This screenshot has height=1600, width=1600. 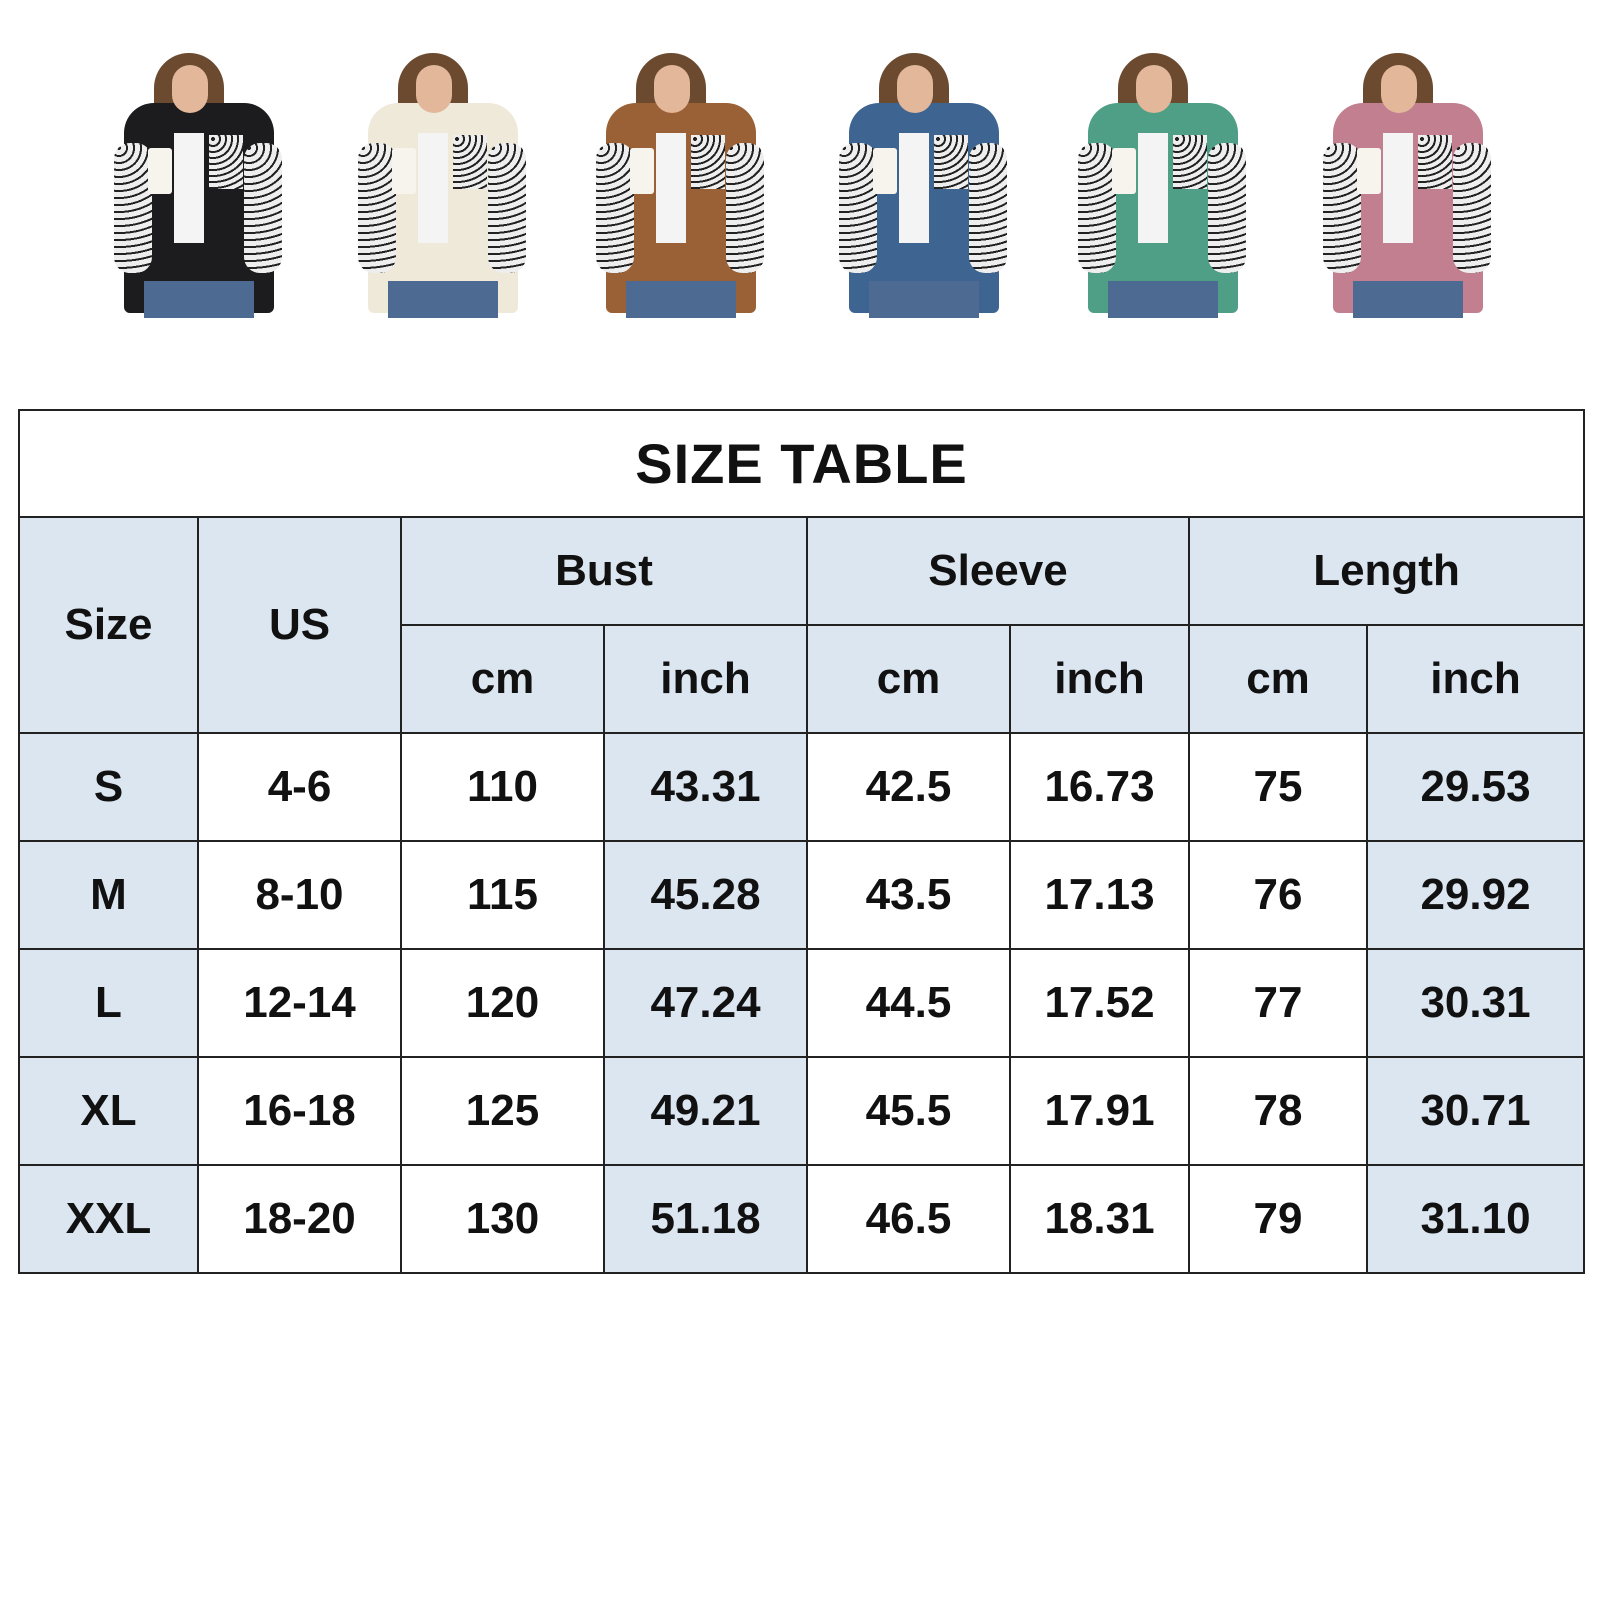 I want to click on cell-length-cm: 75, so click(x=1278, y=787).